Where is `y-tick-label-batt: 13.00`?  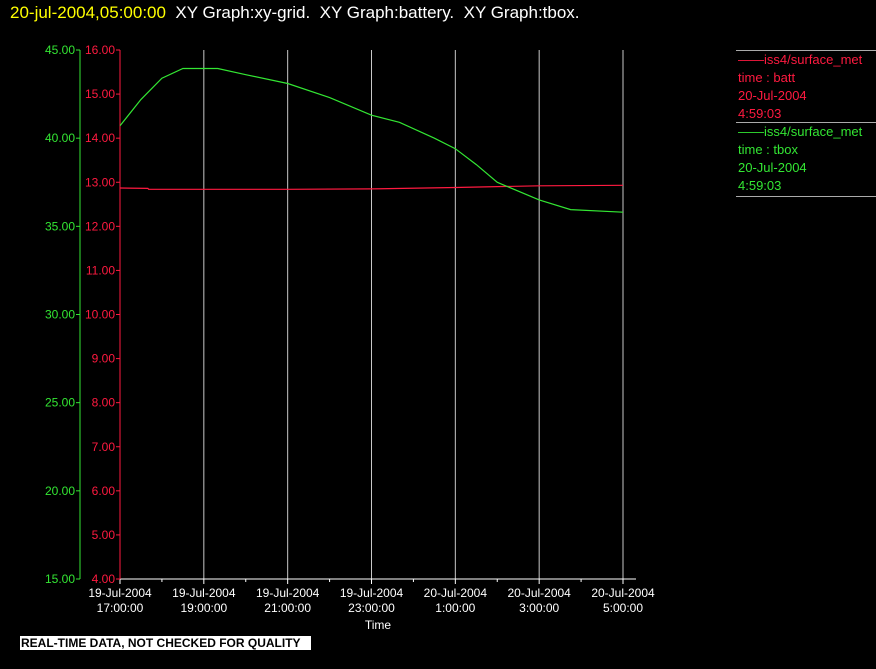 y-tick-label-batt: 13.00 is located at coordinates (100, 182).